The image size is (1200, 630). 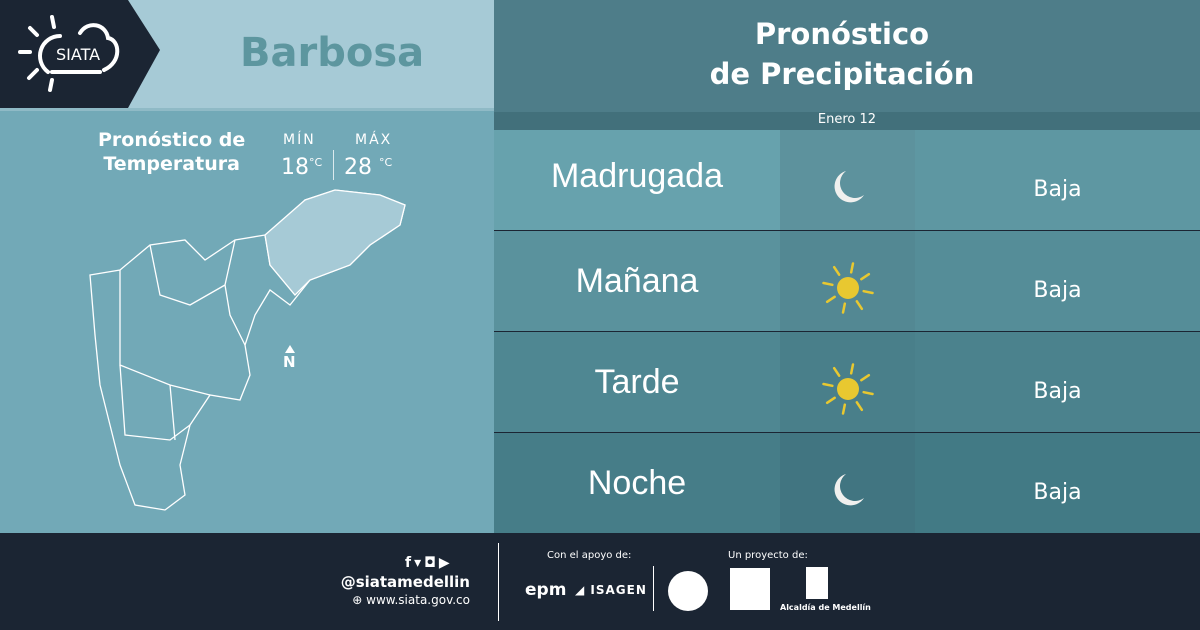 What do you see at coordinates (637, 281) in the screenshot?
I see `period-label: Mañana` at bounding box center [637, 281].